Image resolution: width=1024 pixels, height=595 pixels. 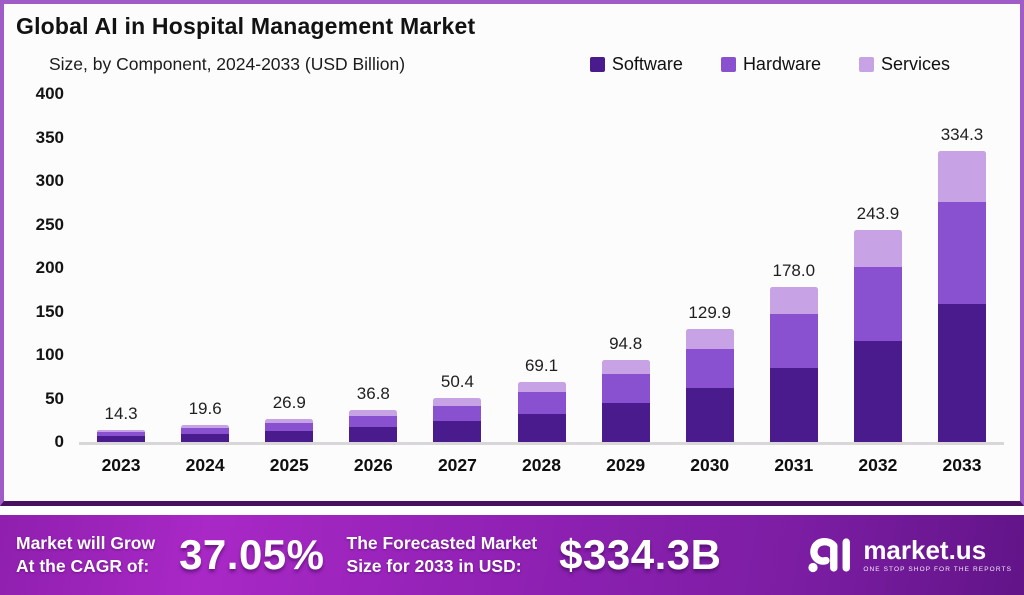 I want to click on logo-name: market.us, so click(x=925, y=550).